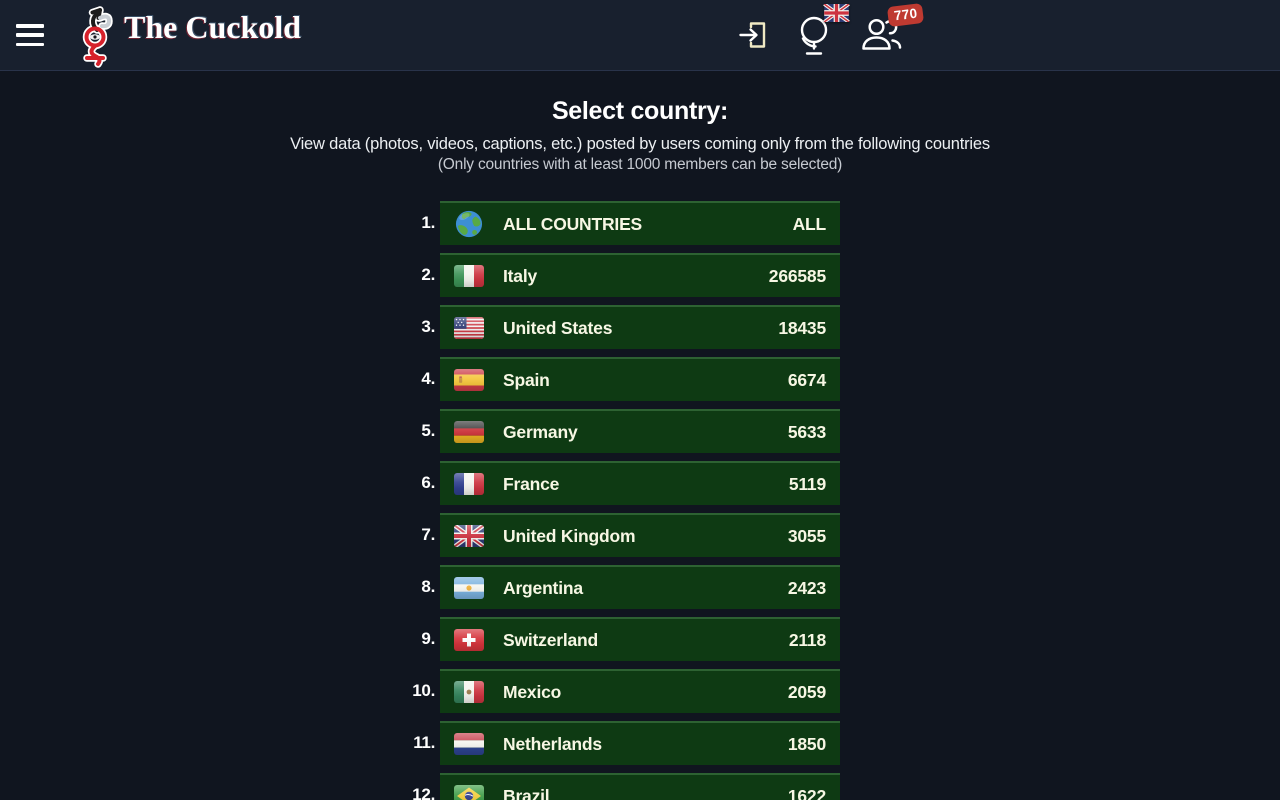 The height and width of the screenshot is (800, 1280). I want to click on country-link-germany: Germany 5633, so click(640, 431).